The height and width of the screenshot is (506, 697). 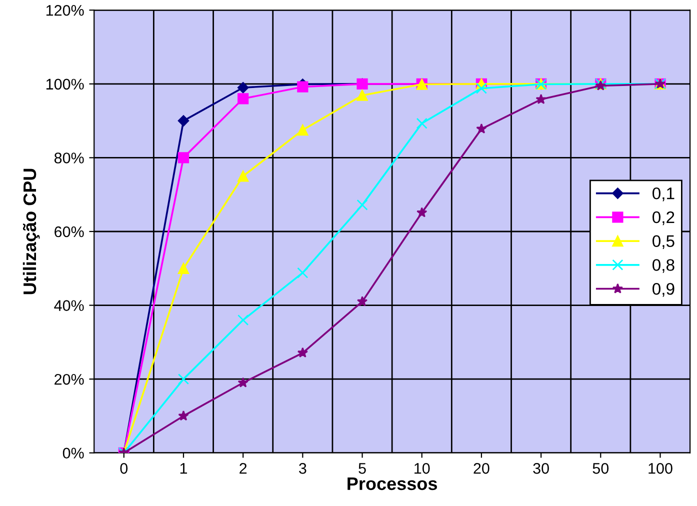 I want to click on y-tick-label: 40%, so click(x=69, y=305).